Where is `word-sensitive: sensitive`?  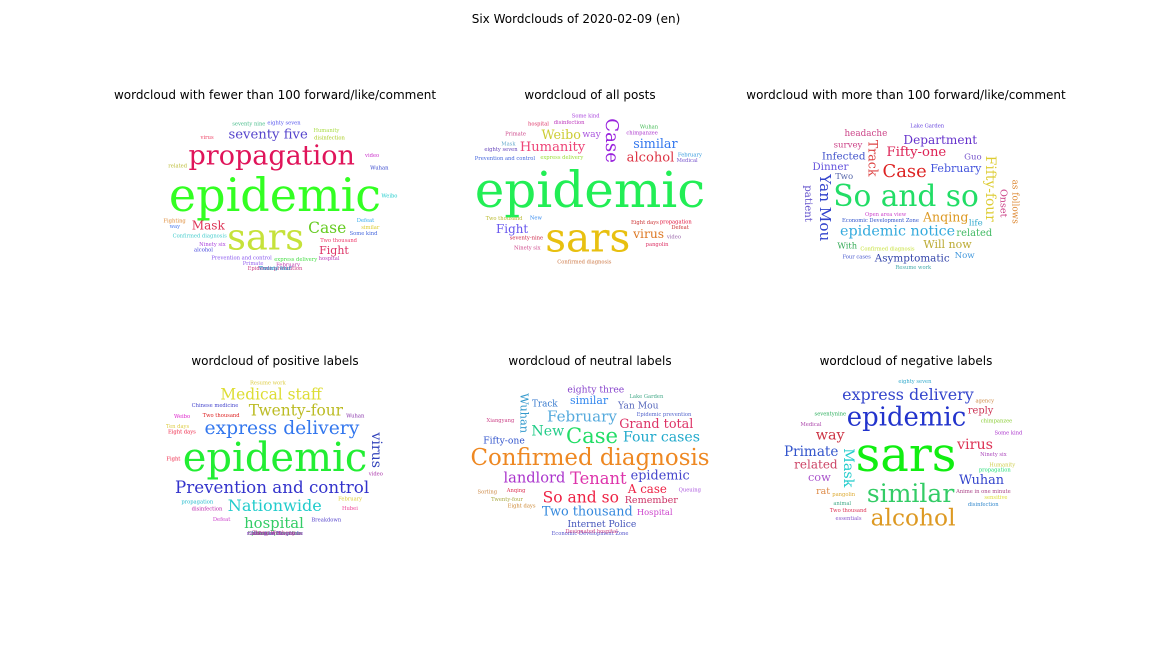
word-sensitive: sensitive is located at coordinates (995, 498).